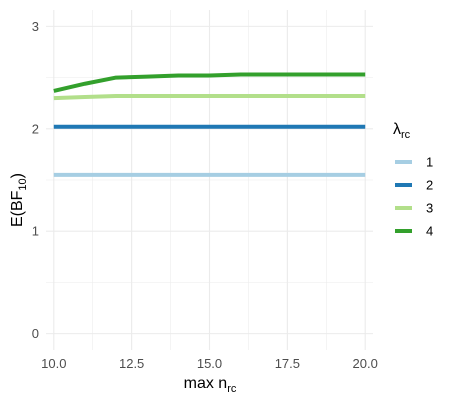  I want to click on x-tick-label: 12.5, so click(131, 363).